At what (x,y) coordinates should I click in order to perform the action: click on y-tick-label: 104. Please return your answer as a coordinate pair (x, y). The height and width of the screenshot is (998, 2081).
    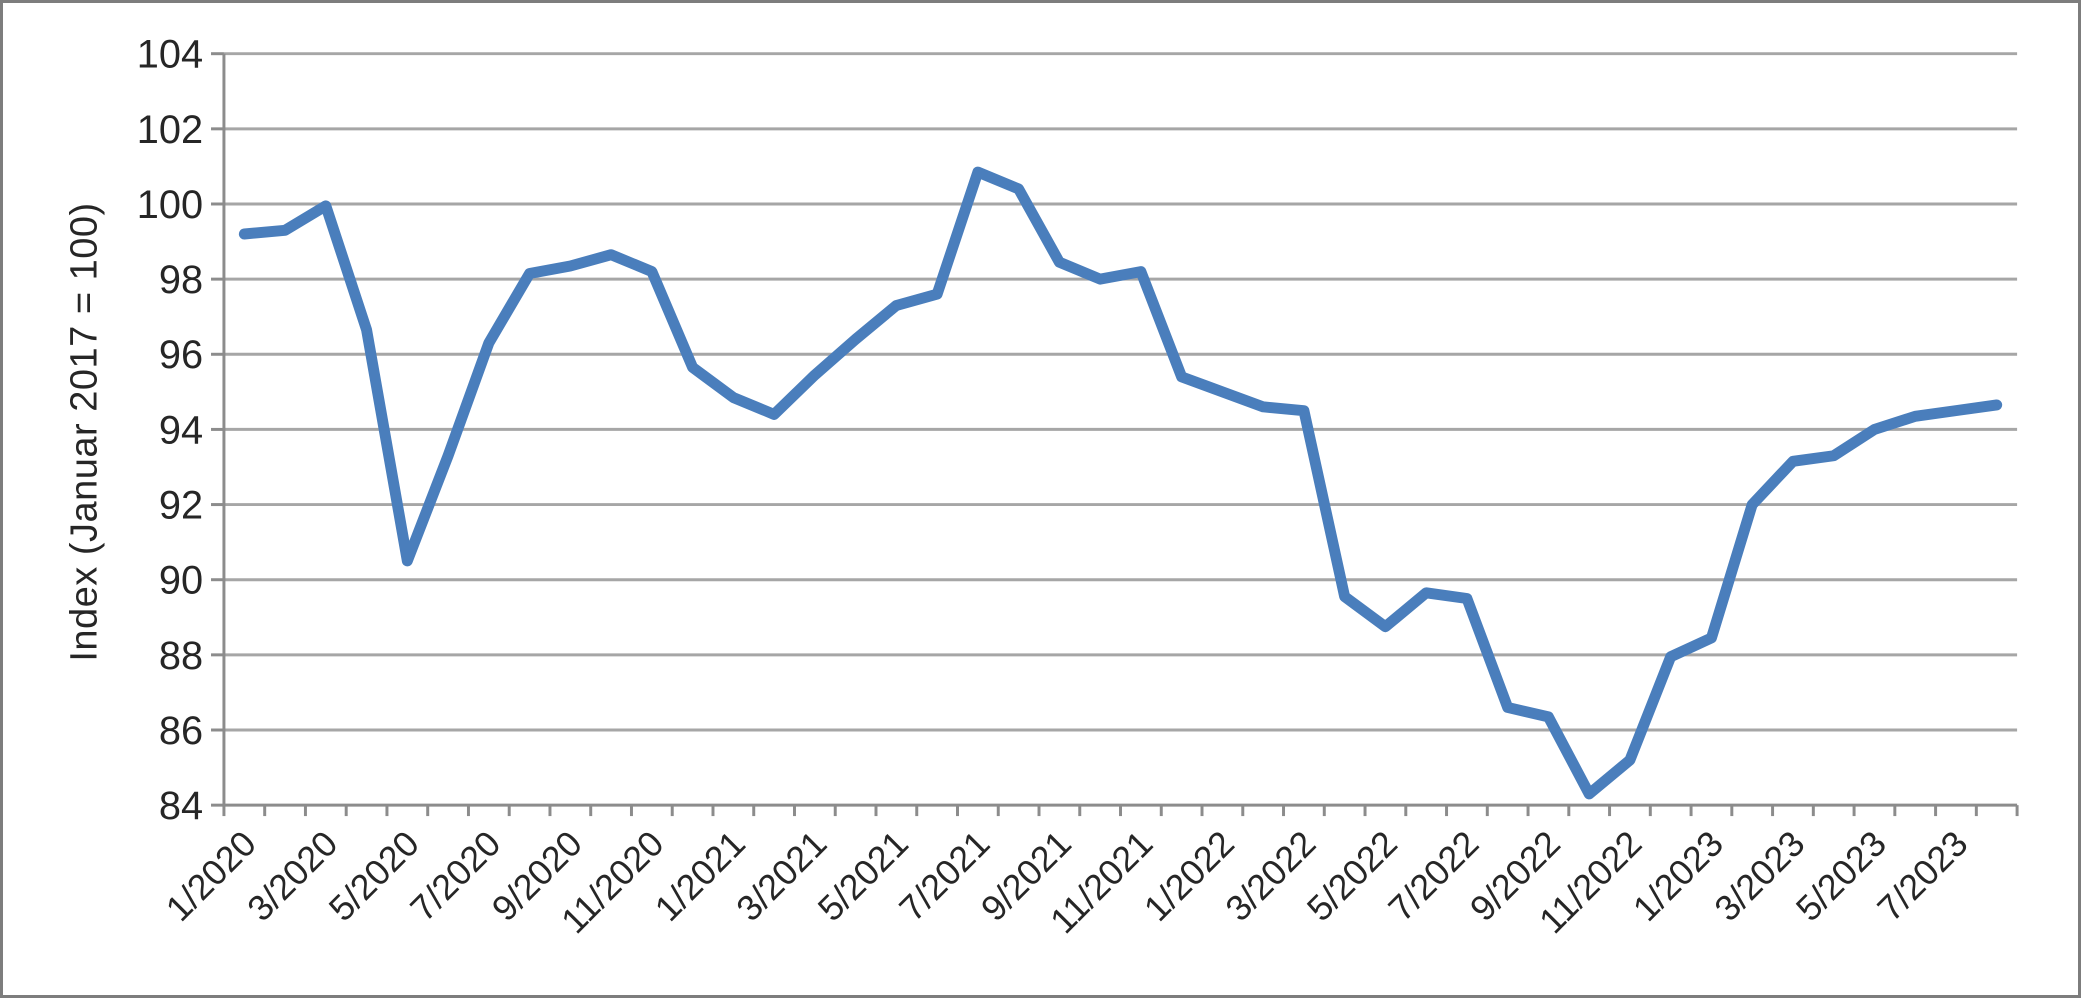
    Looking at the image, I should click on (170, 55).